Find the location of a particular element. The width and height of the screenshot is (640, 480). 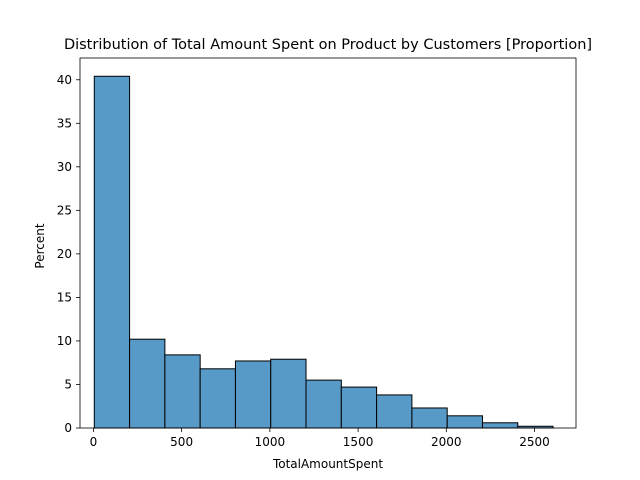

y-tick-label: 10 is located at coordinates (64, 341).